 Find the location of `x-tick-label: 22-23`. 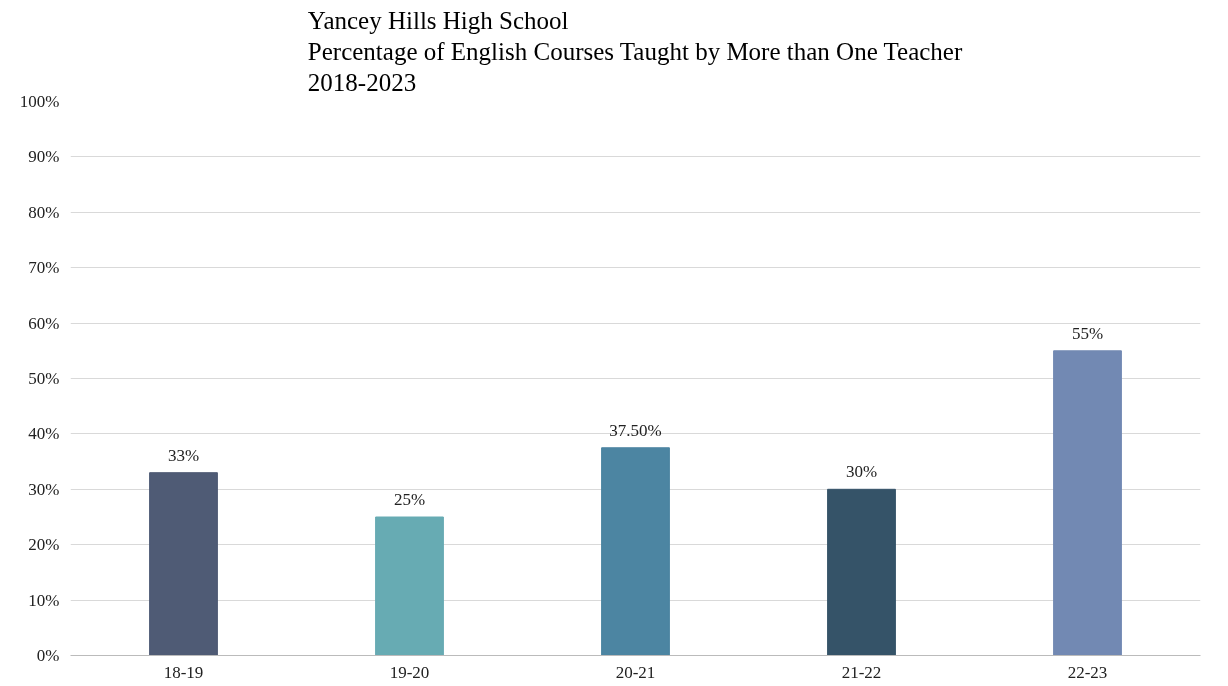

x-tick-label: 22-23 is located at coordinates (1087, 672).